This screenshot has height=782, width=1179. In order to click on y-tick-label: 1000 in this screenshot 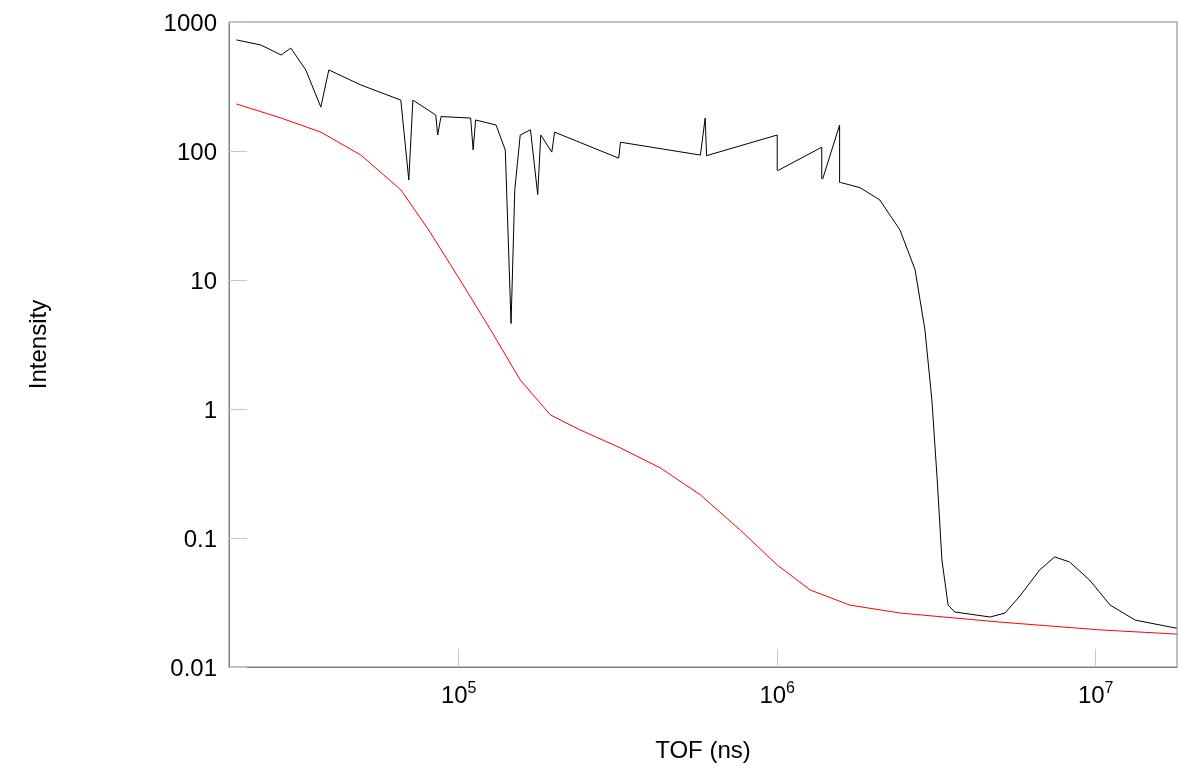, I will do `click(190, 22)`.